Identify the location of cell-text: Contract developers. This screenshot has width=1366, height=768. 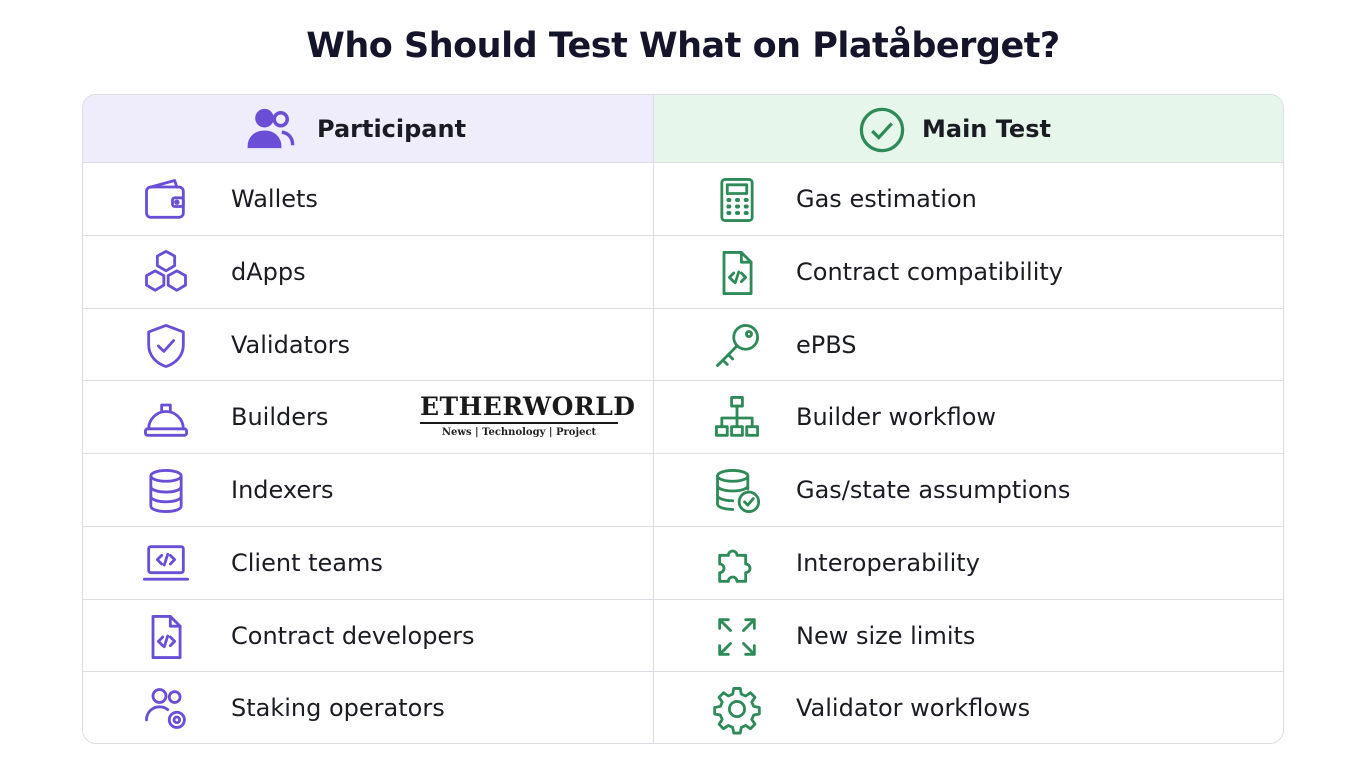
(353, 635).